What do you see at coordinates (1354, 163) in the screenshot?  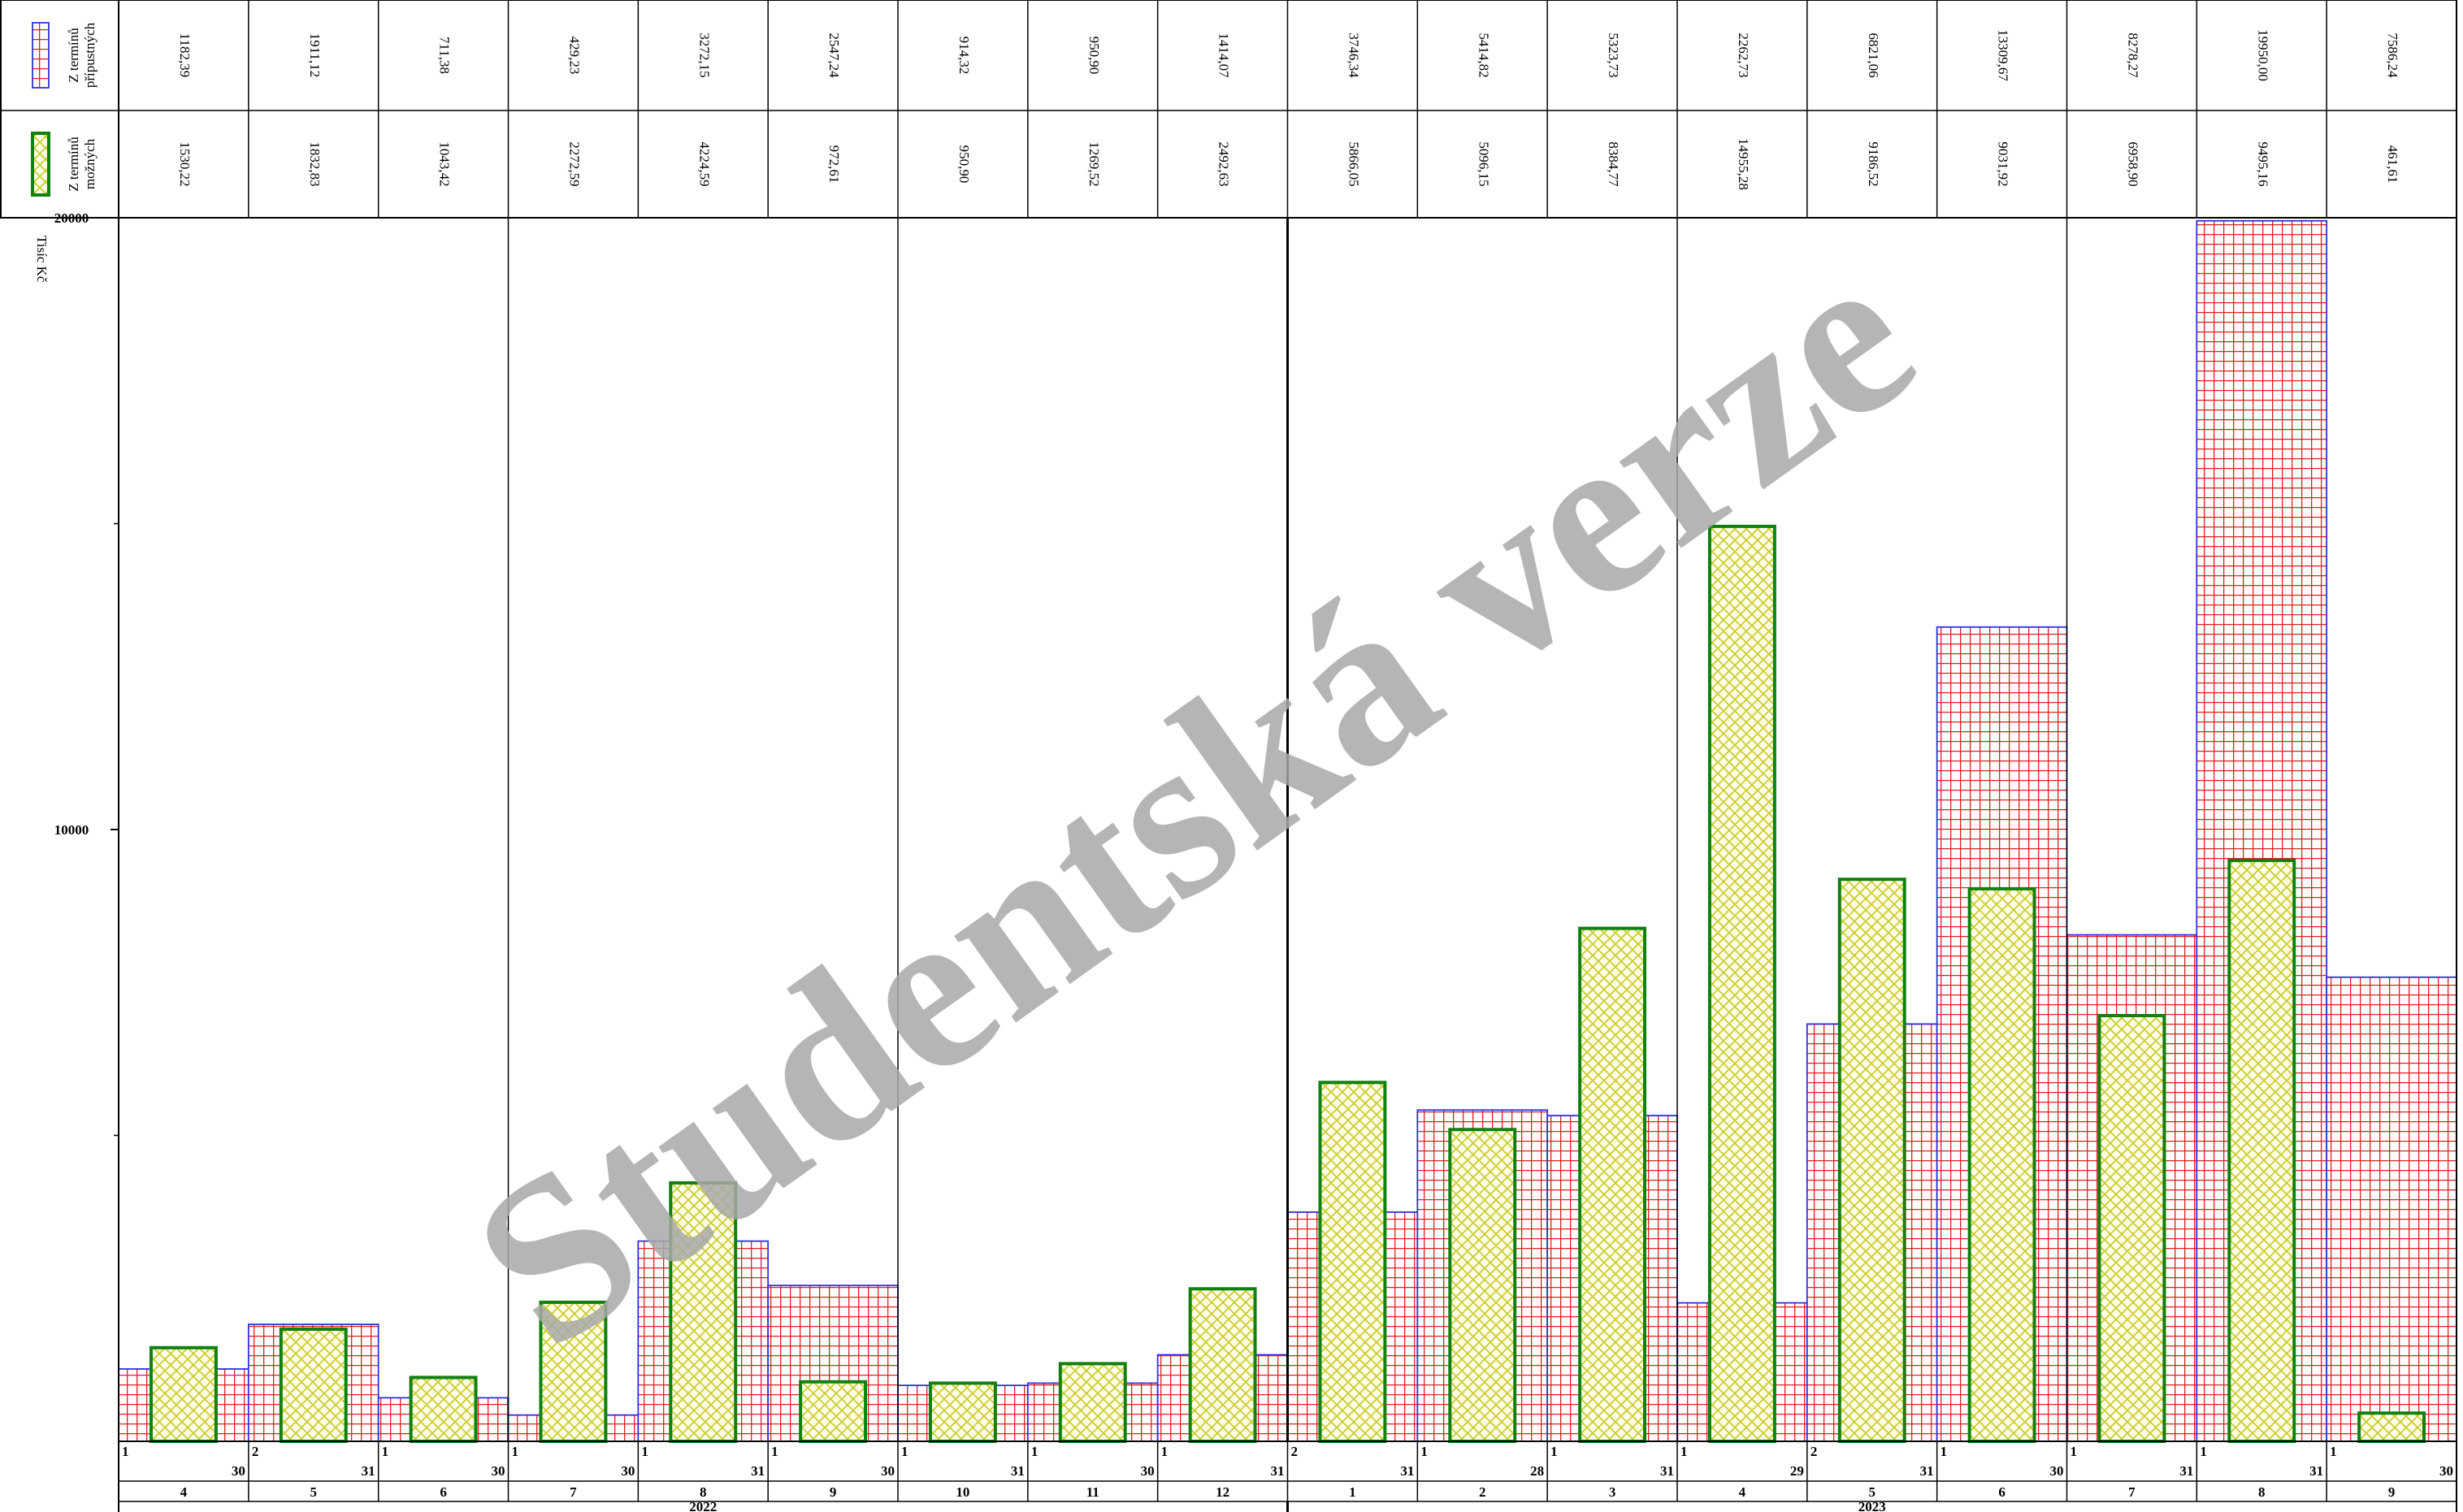 I see `value-label: 5866,05` at bounding box center [1354, 163].